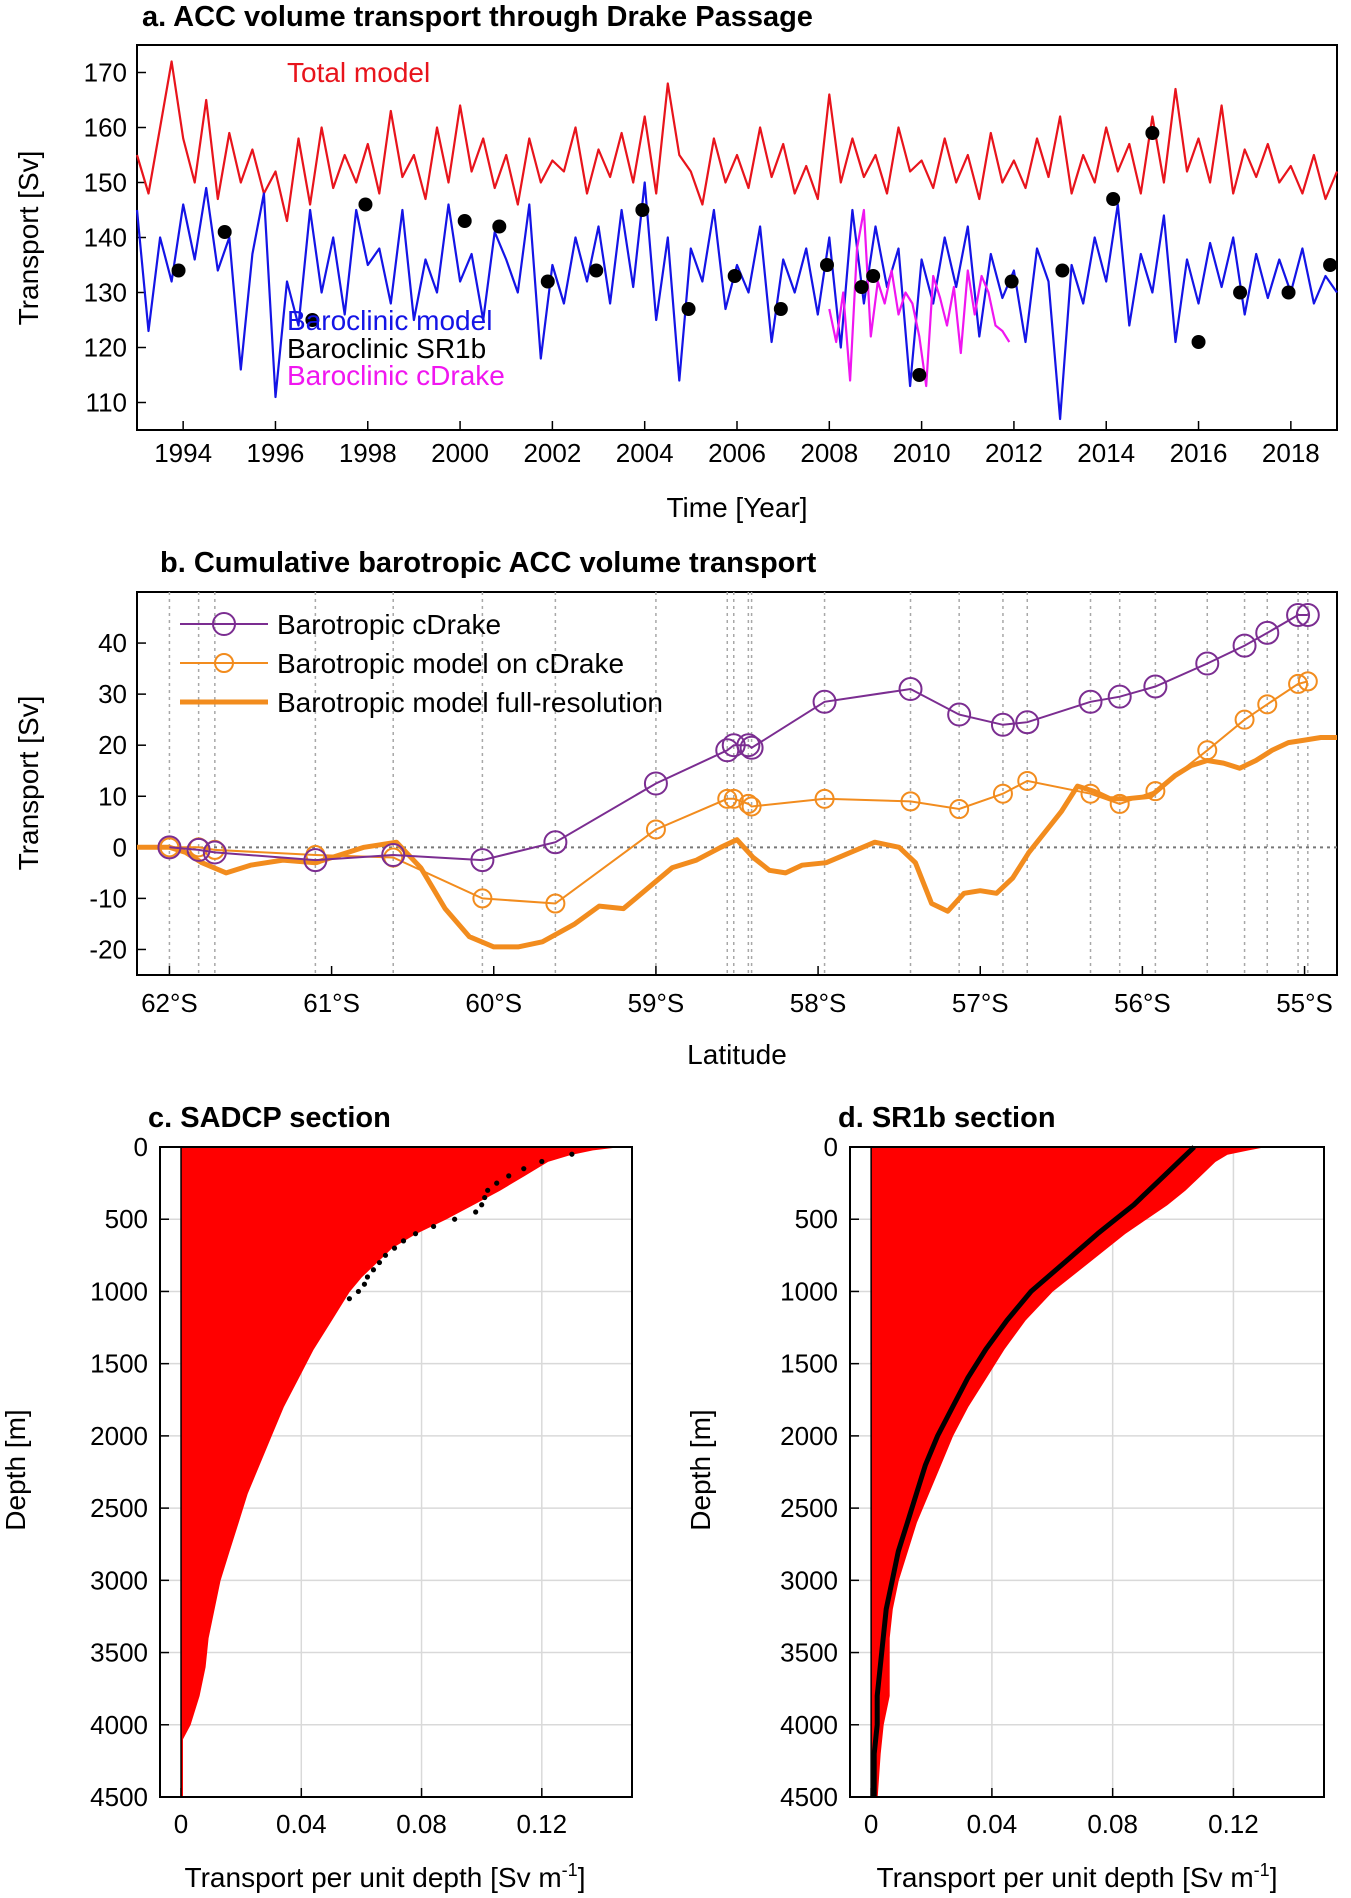  What do you see at coordinates (112, 796) in the screenshot?
I see `y-tick-label: 10` at bounding box center [112, 796].